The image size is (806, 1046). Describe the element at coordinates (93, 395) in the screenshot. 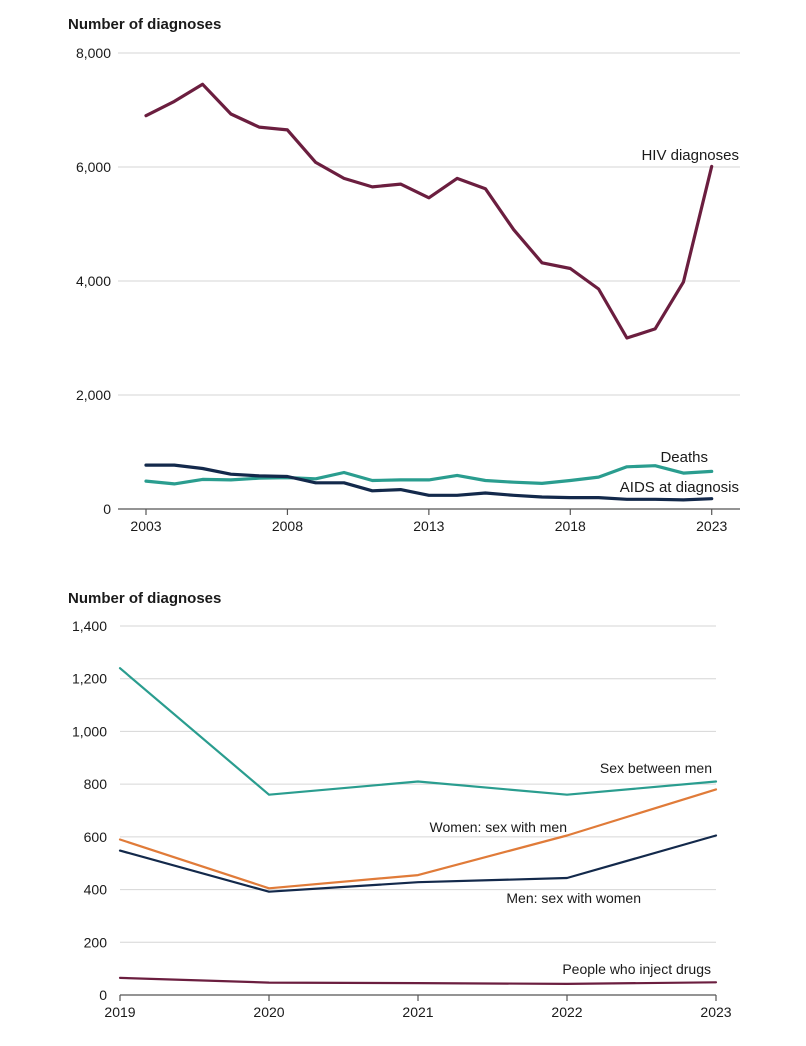

I see `y-tick-label: 2,000` at that location.